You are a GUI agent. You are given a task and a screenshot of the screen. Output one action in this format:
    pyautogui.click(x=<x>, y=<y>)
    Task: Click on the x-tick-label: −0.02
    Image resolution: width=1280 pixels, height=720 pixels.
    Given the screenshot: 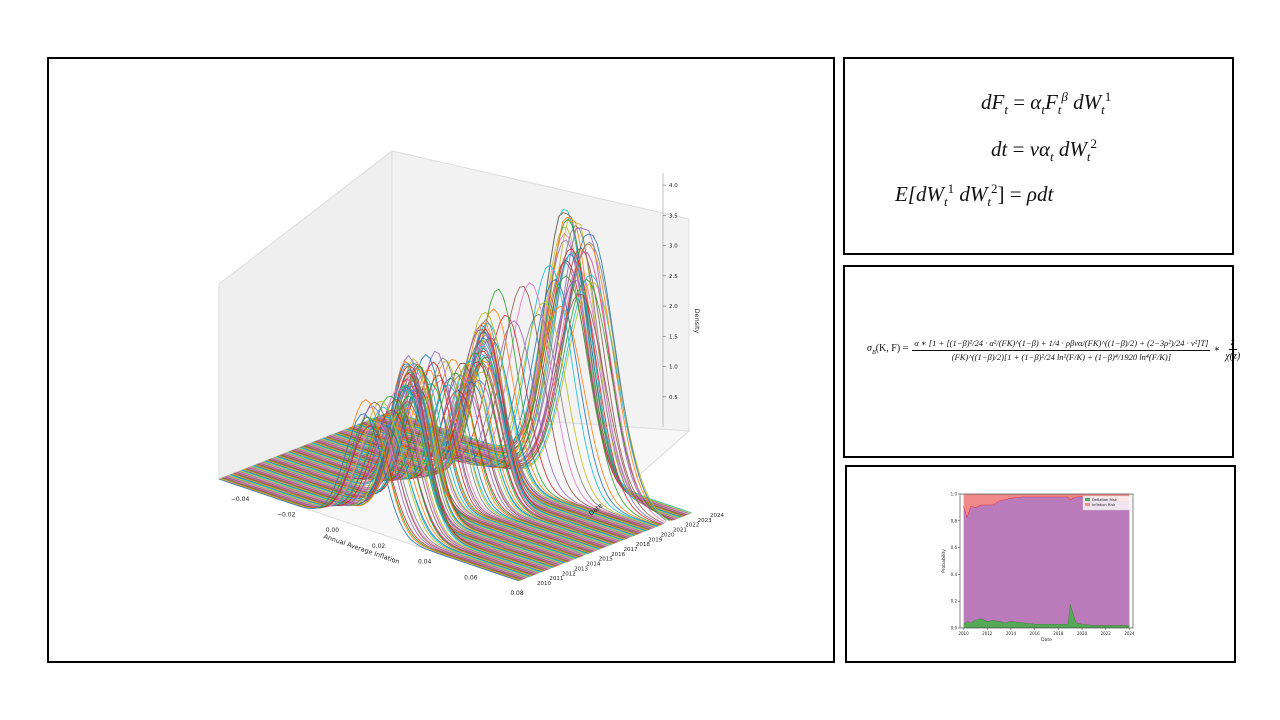 What is the action you would take?
    pyautogui.click(x=286, y=515)
    